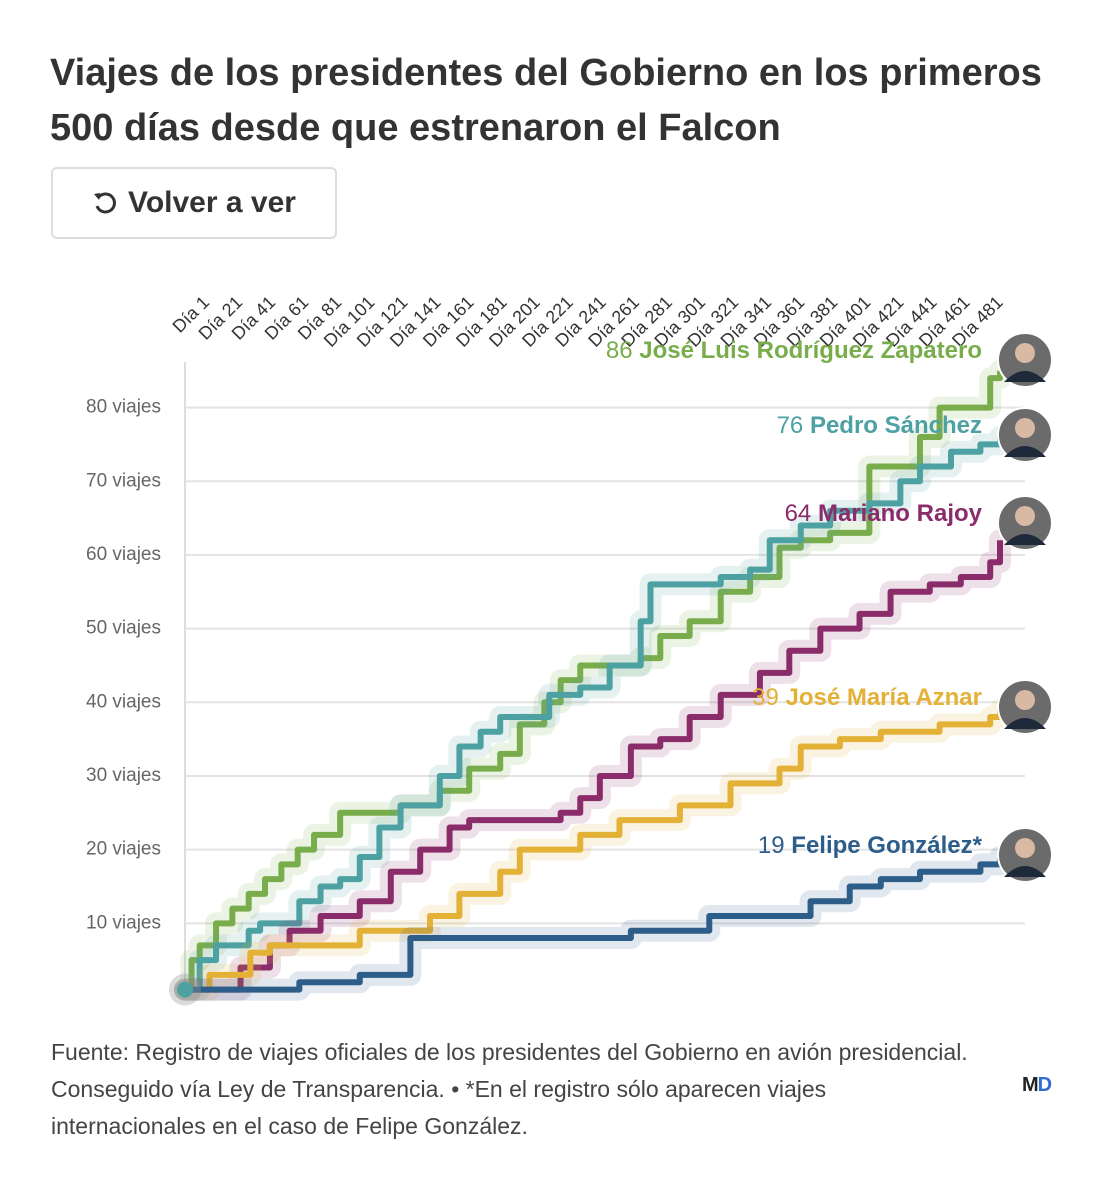 The width and height of the screenshot is (1114, 1200). I want to click on series-label: 39 José María Aznar, so click(867, 697).